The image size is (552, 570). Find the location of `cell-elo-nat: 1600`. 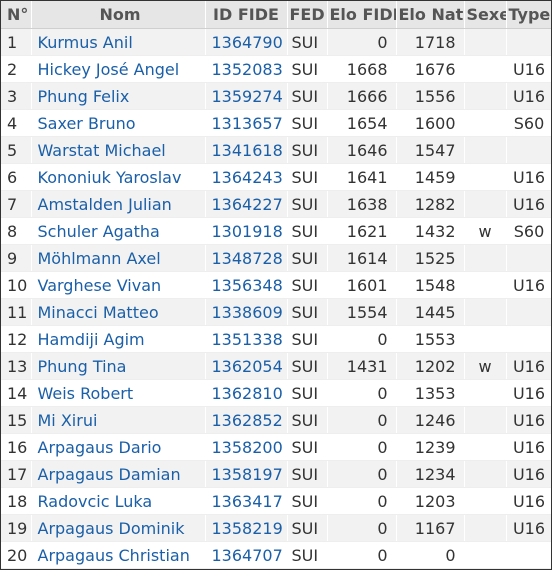

cell-elo-nat: 1600 is located at coordinates (430, 123).